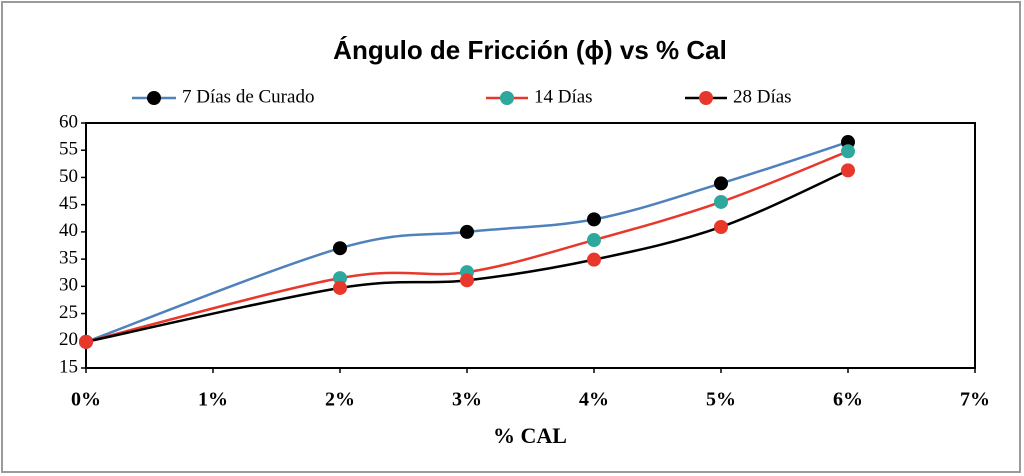  Describe the element at coordinates (68, 285) in the screenshot. I see `y-tick-label: 30` at that location.